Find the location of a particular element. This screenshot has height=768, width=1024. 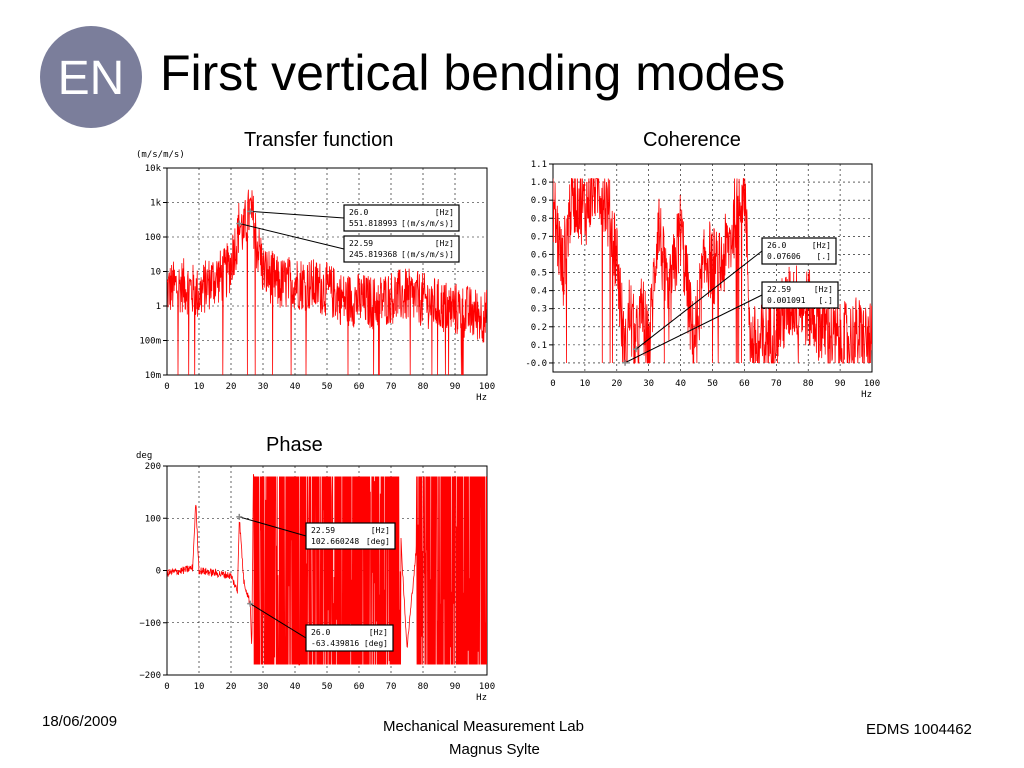

y-tick-label: 0.5 is located at coordinates (539, 274).